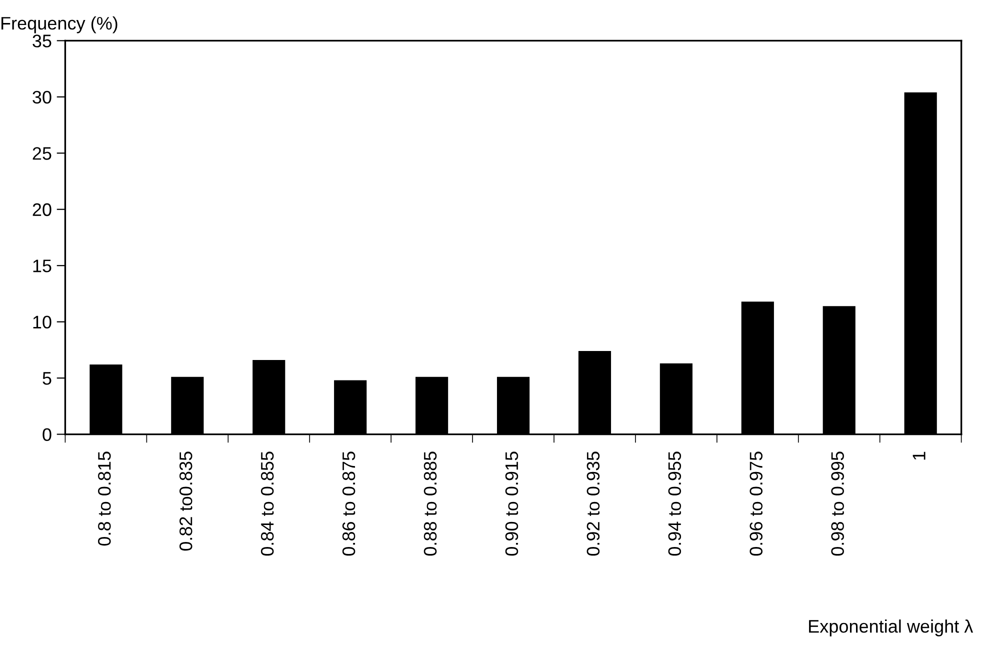 Image resolution: width=988 pixels, height=656 pixels. What do you see at coordinates (891, 627) in the screenshot?
I see `x-axis-title: Exponential weight λ` at bounding box center [891, 627].